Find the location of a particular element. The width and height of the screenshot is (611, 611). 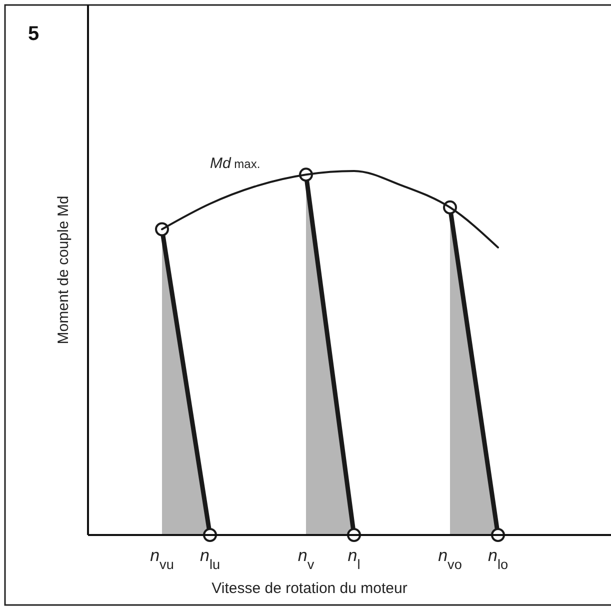

x-axis-title: Vitesse de rotation du moteur is located at coordinates (310, 588).